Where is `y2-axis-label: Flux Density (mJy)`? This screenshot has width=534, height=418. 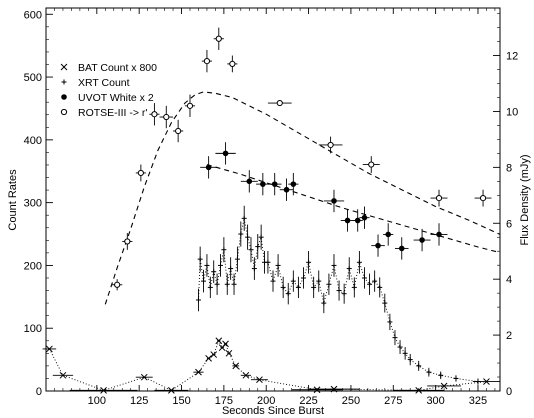 y2-axis-label: Flux Density (mJy) is located at coordinates (525, 199).